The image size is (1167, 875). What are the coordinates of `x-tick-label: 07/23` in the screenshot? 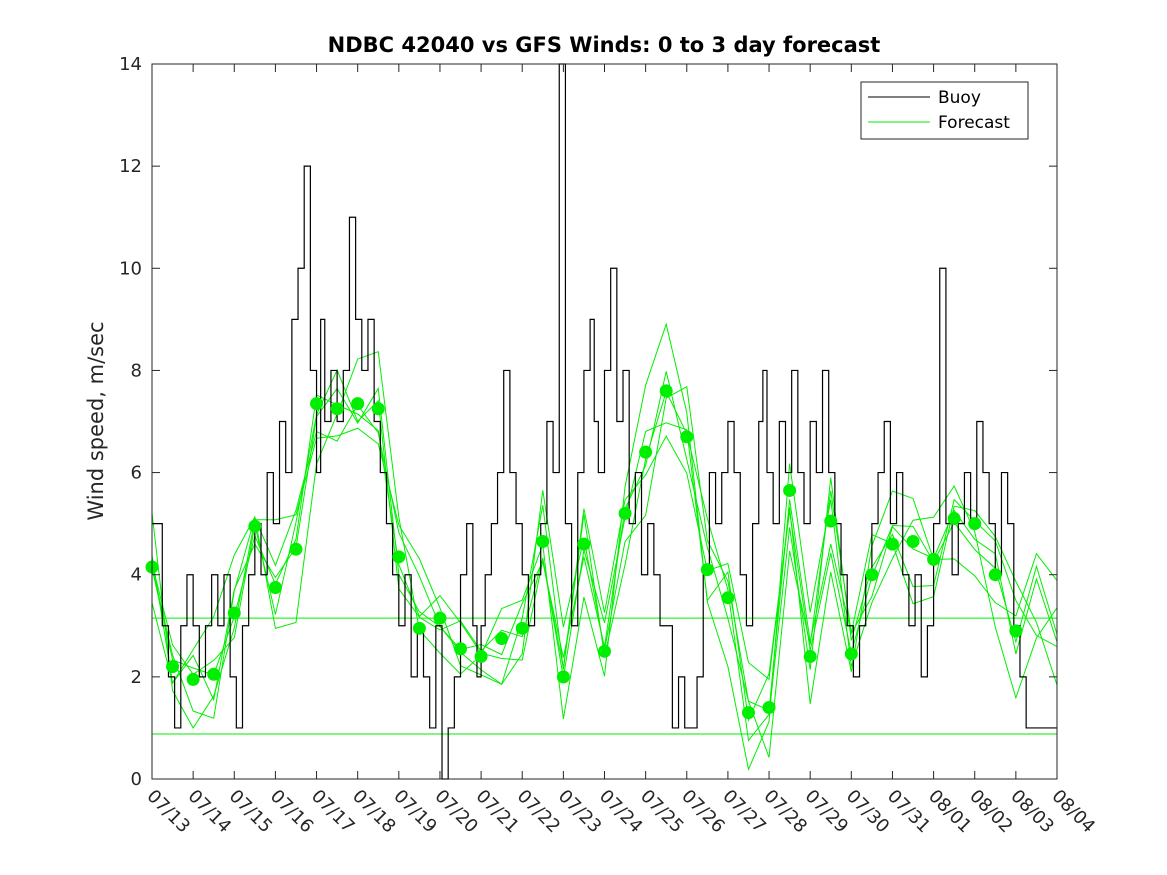 It's located at (580, 812).